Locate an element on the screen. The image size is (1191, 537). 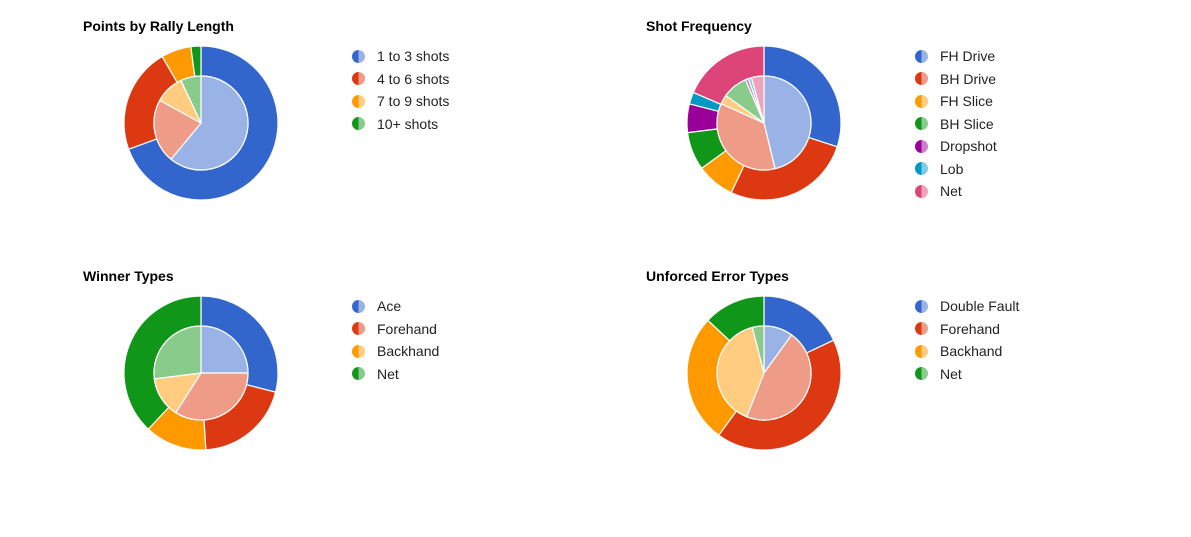
legend-item-10-shots: 10+ shots is located at coordinates (400, 124).